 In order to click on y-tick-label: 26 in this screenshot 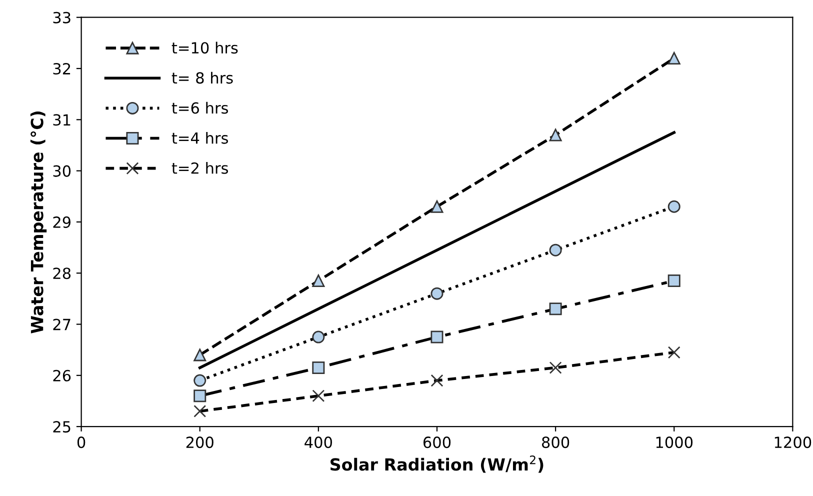, I will do `click(62, 376)`.